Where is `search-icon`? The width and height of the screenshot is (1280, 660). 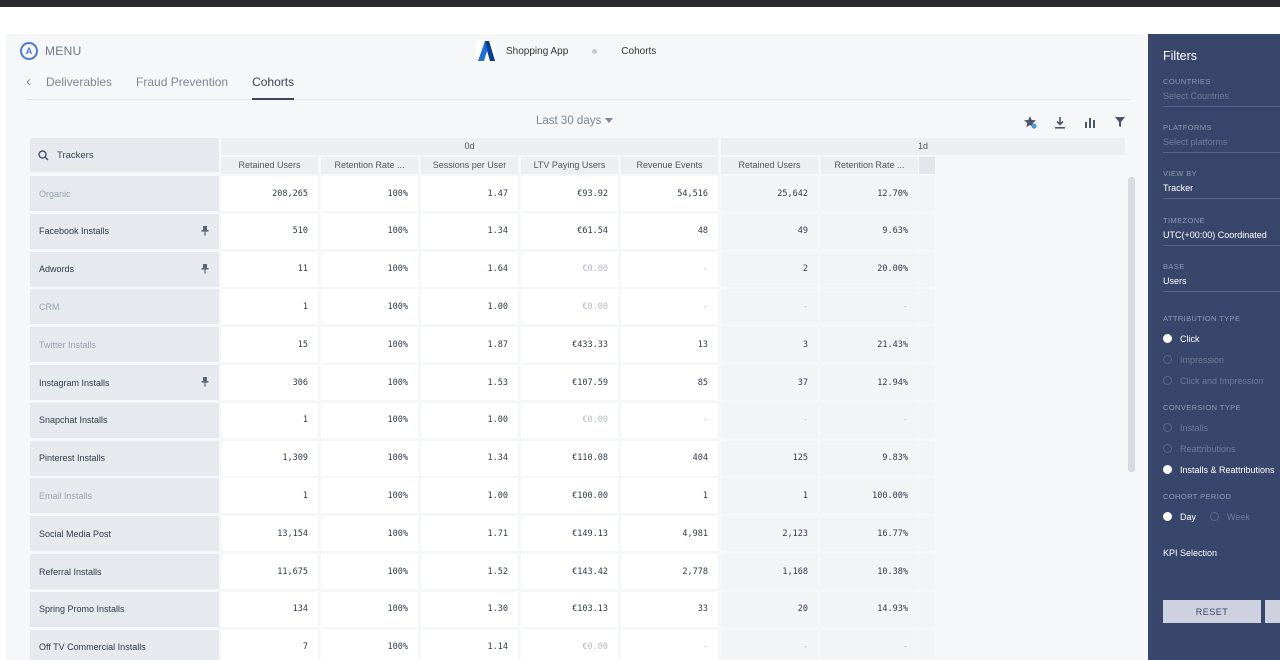 search-icon is located at coordinates (43, 155).